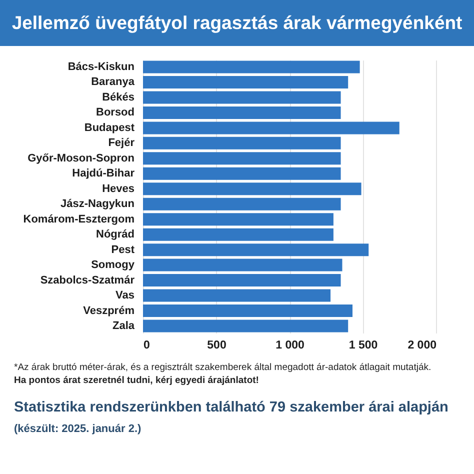 The image size is (474, 474). What do you see at coordinates (125, 296) in the screenshot?
I see `y-tick-label: Vas` at bounding box center [125, 296].